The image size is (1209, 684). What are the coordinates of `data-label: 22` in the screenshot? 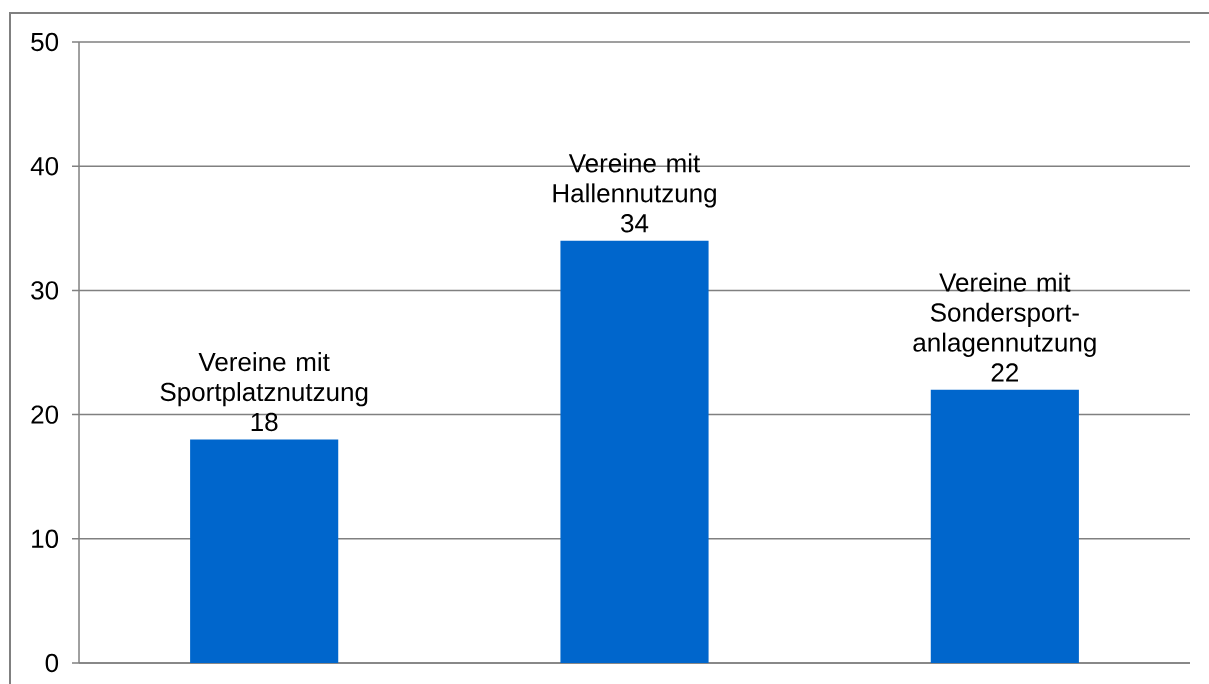 It's located at (1004, 372).